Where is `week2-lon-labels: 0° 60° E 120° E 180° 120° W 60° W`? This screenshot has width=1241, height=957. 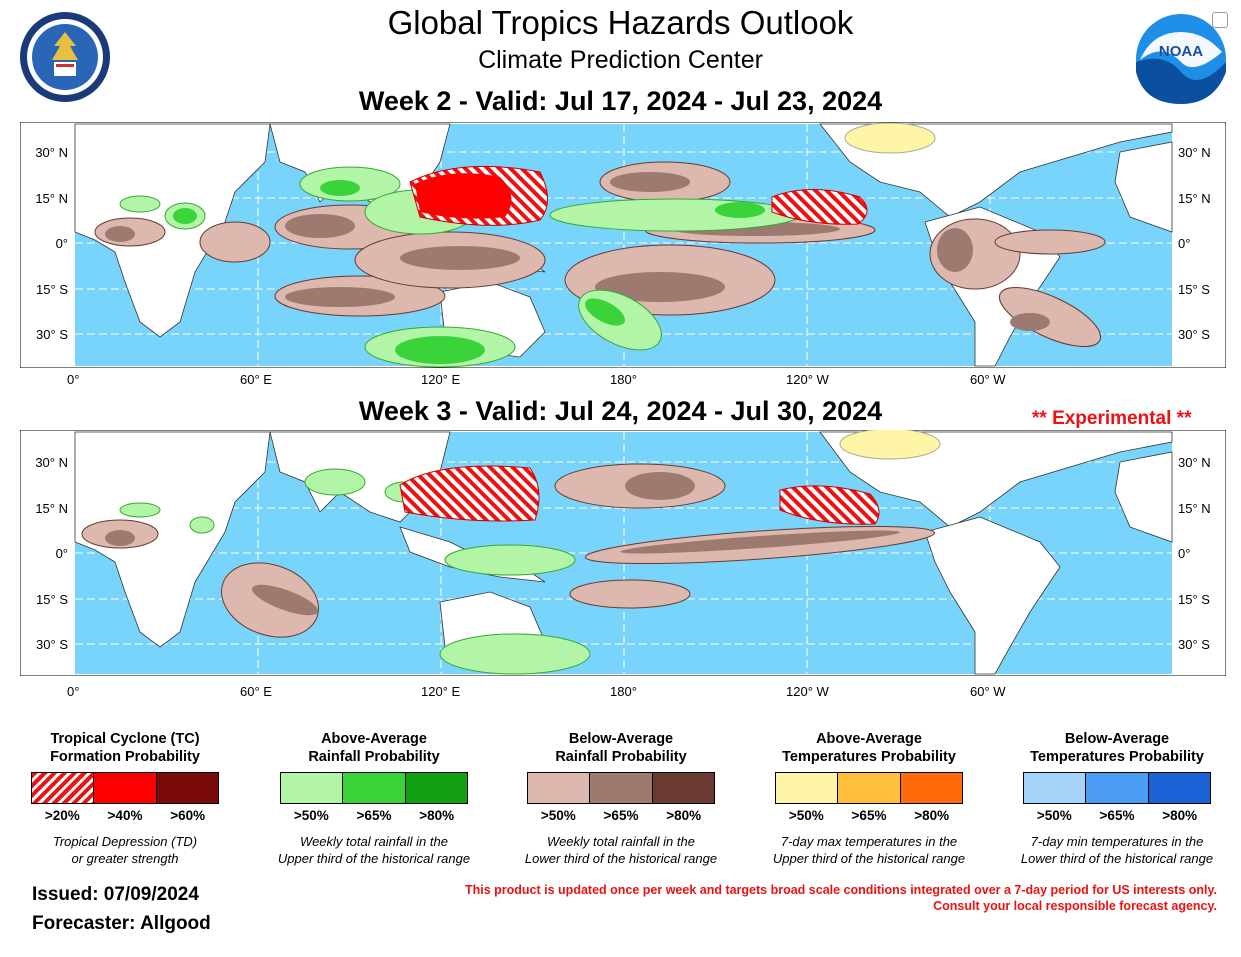 week2-lon-labels: 0° 60° E 120° E 180° 120° W 60° W is located at coordinates (620, 381).